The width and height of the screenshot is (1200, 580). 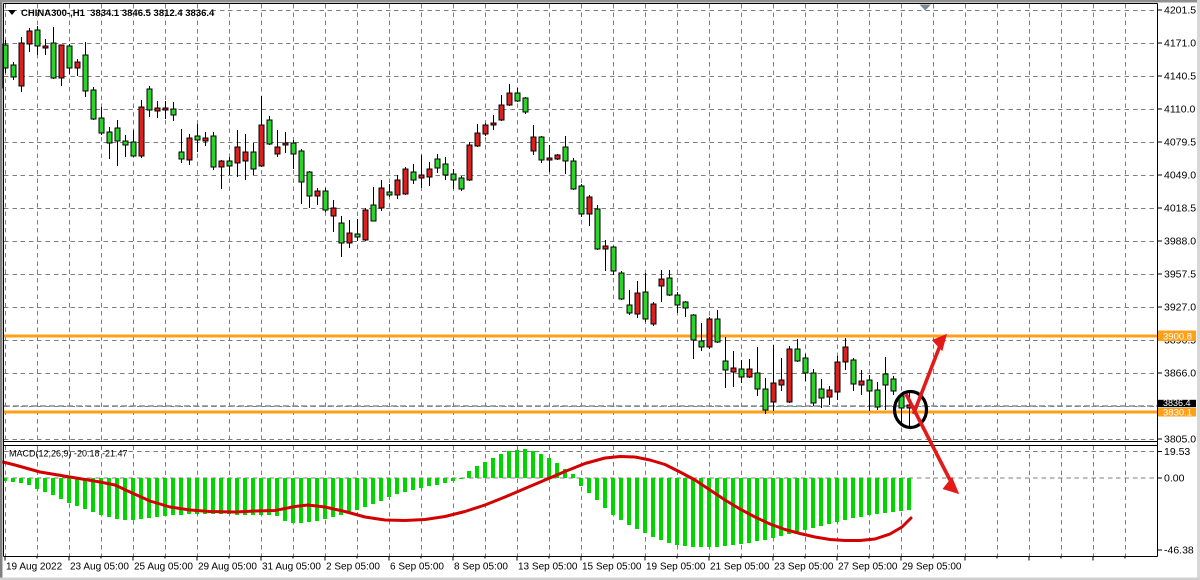 What do you see at coordinates (291, 567) in the screenshot?
I see `svg-text: 31 Aug 05:00` at bounding box center [291, 567].